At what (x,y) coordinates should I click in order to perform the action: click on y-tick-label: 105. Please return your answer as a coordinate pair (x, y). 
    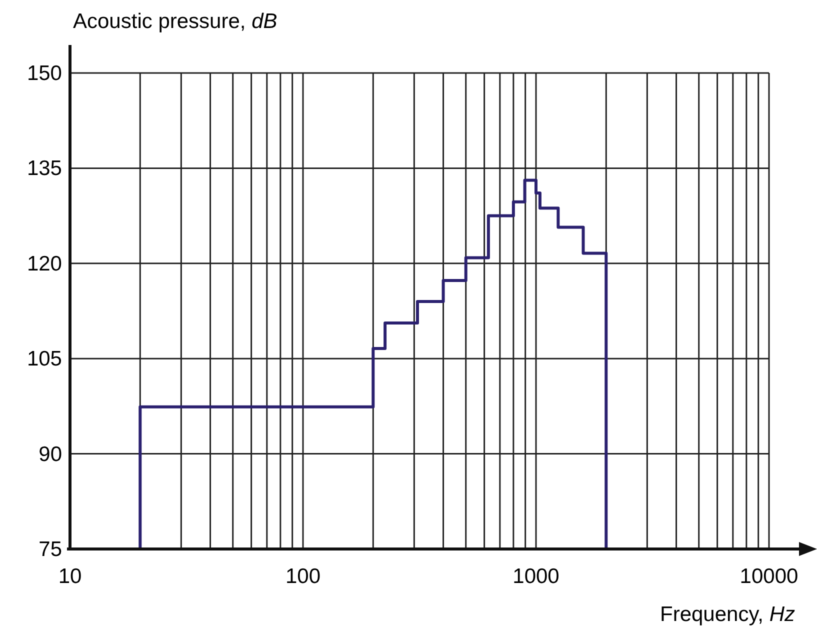
    Looking at the image, I should click on (44, 359).